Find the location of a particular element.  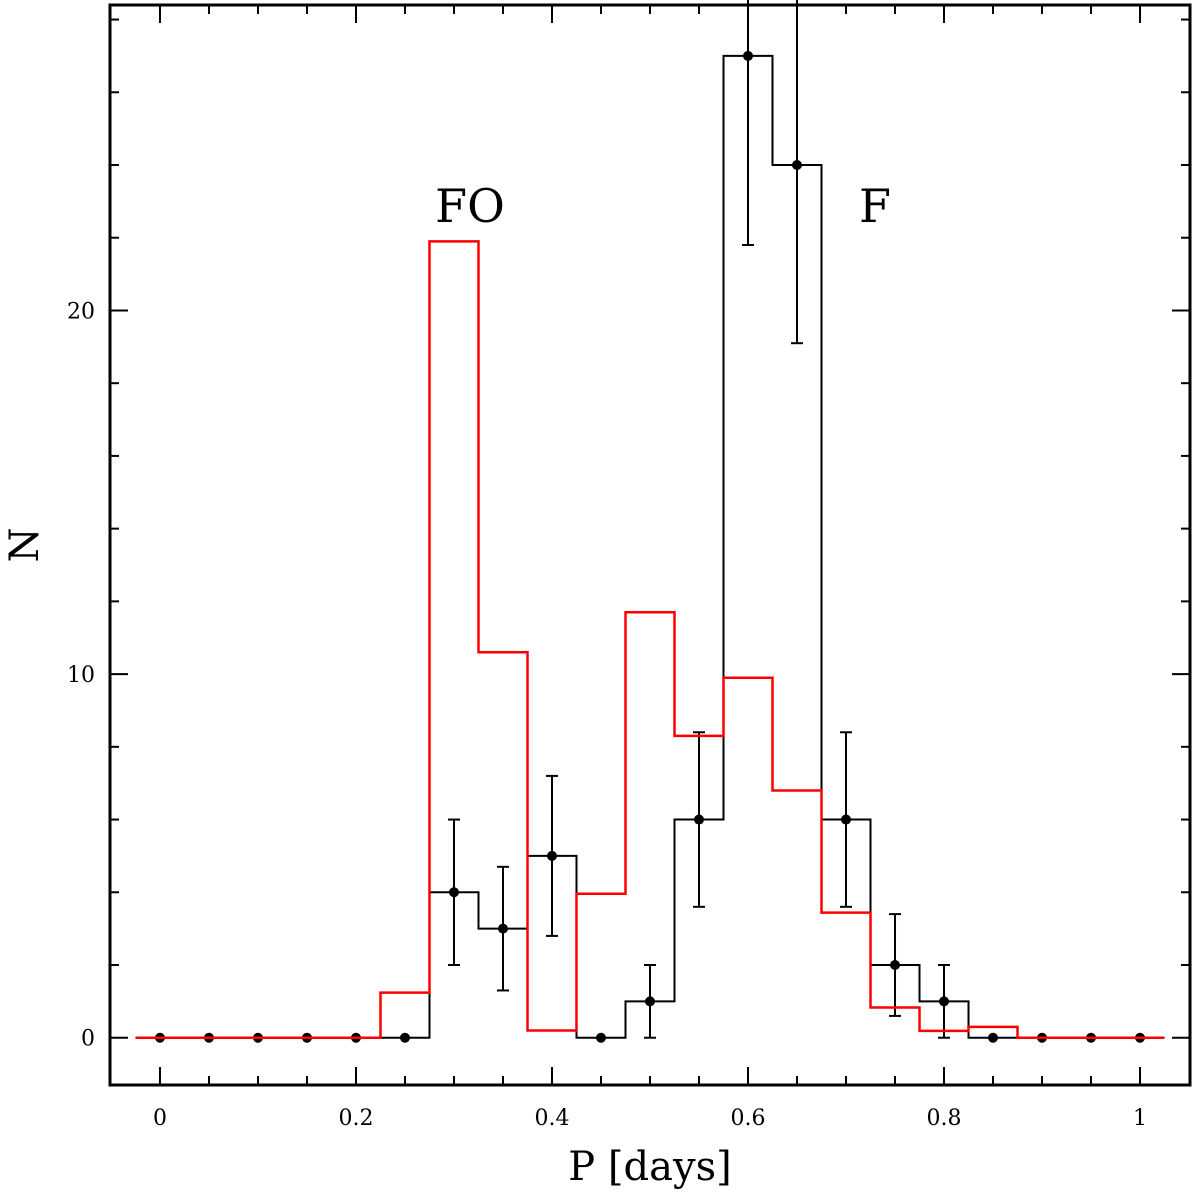

x-tick-label: 0.4 is located at coordinates (551, 1118).